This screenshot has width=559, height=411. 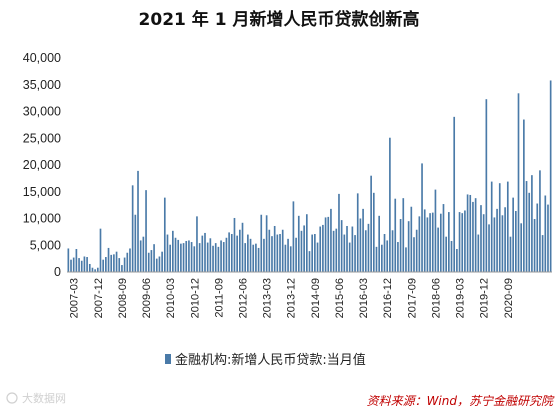 I want to click on x-tick-label: 2011-09, so click(x=219, y=298).